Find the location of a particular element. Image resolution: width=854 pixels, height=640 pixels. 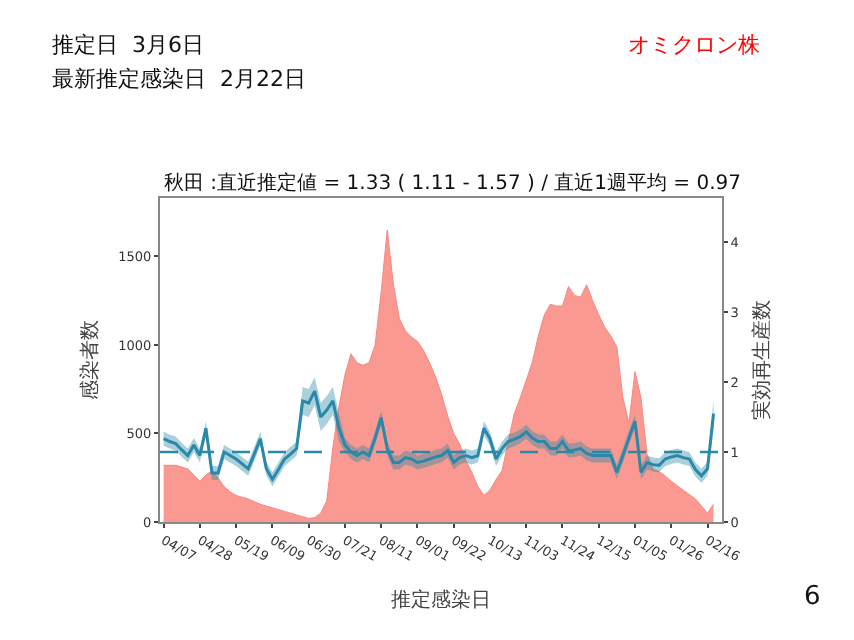

text: 推定日 3月6日 is located at coordinates (128, 45).